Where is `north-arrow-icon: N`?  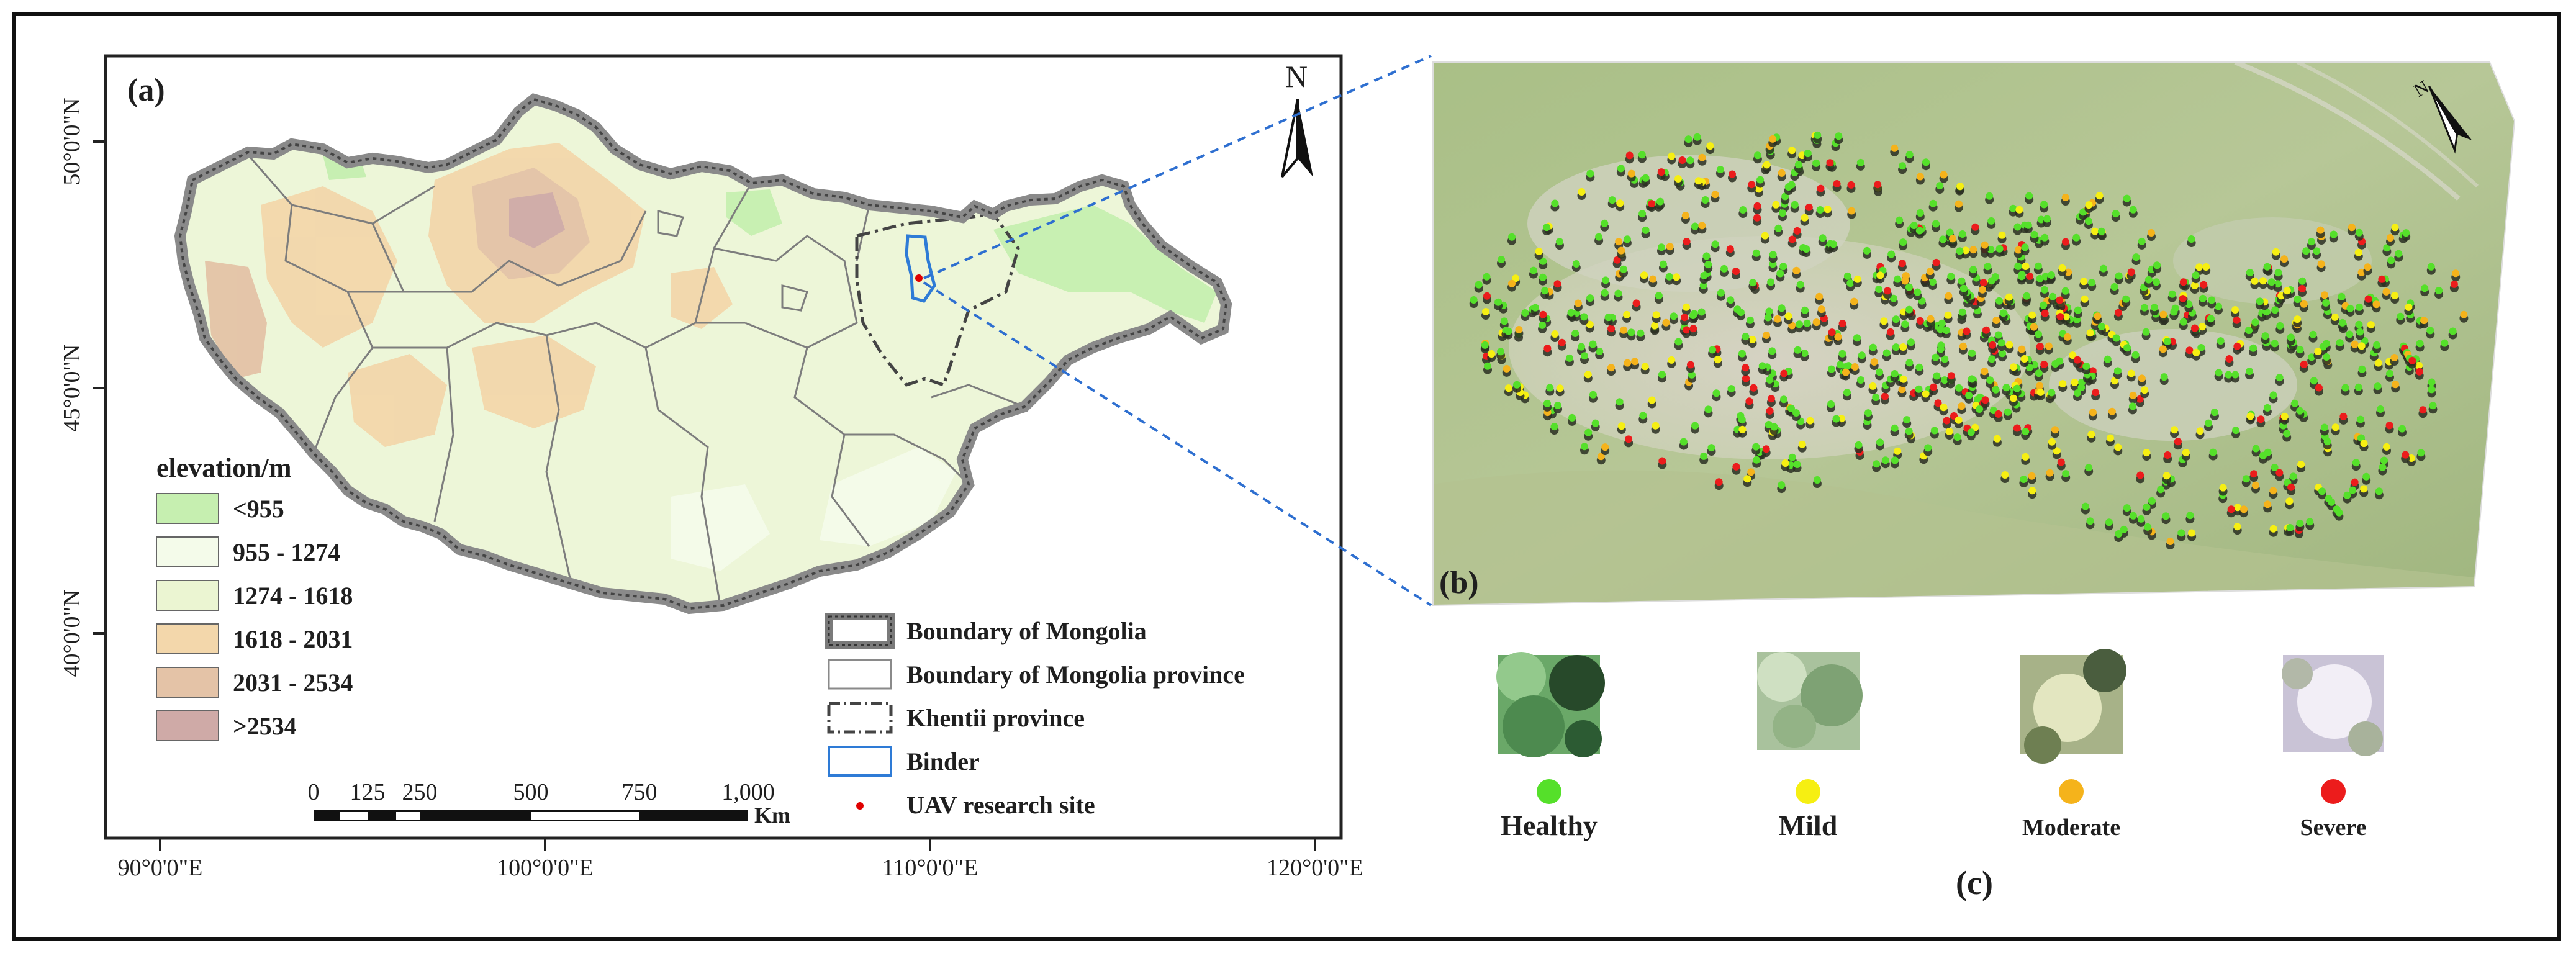
north-arrow-icon: N is located at coordinates (1297, 118).